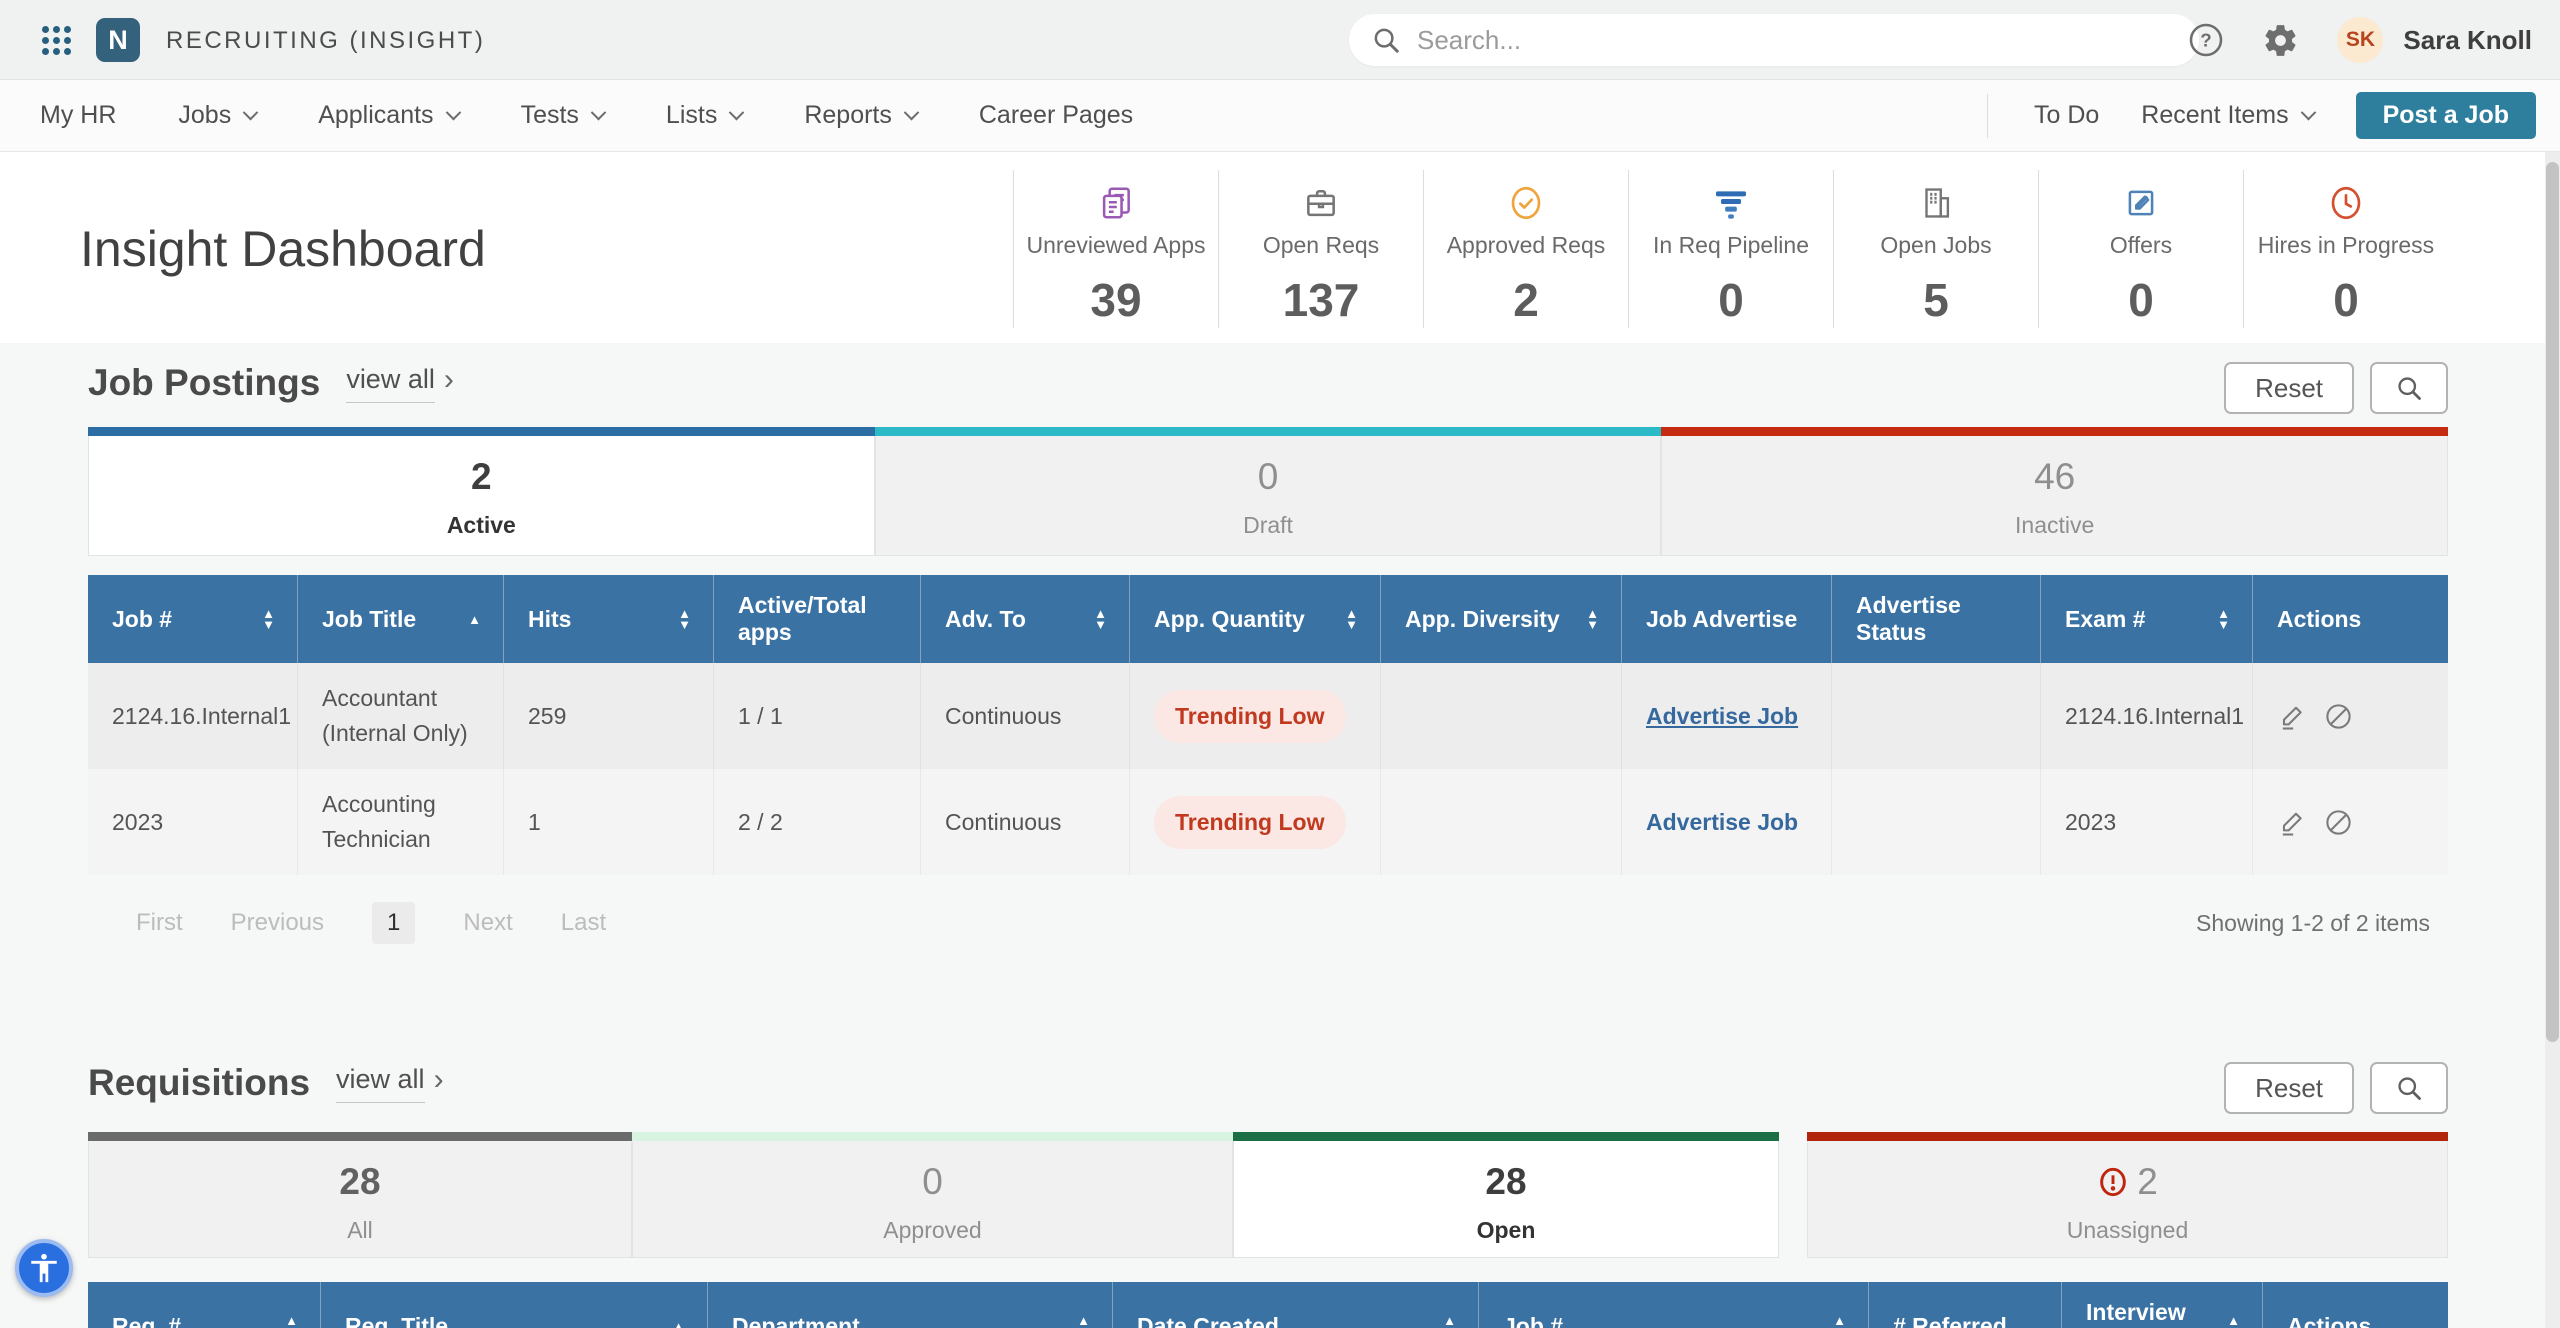 The image size is (2560, 1328). What do you see at coordinates (1255, 619) in the screenshot?
I see `col-app-quantity: App. Quantity ▲ ▼` at bounding box center [1255, 619].